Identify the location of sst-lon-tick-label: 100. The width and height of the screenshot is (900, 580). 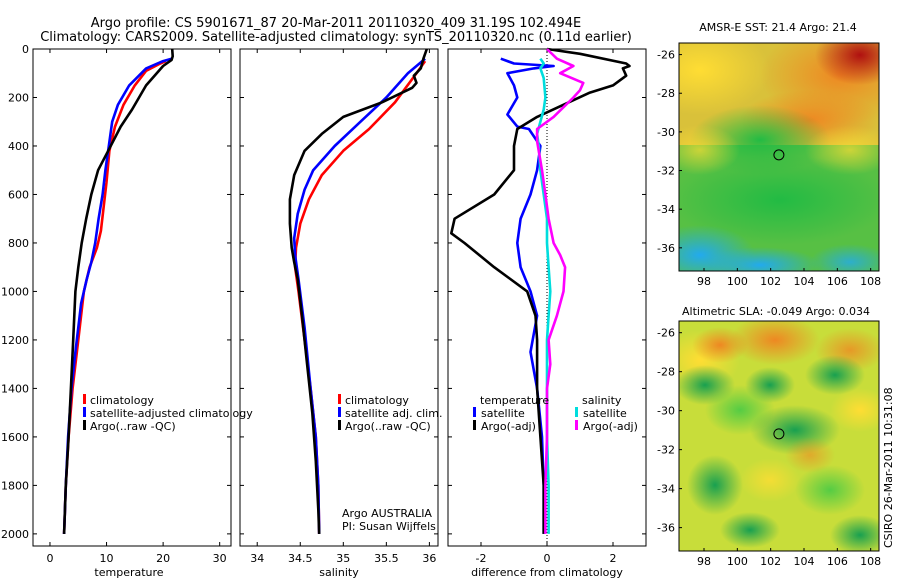
(737, 281).